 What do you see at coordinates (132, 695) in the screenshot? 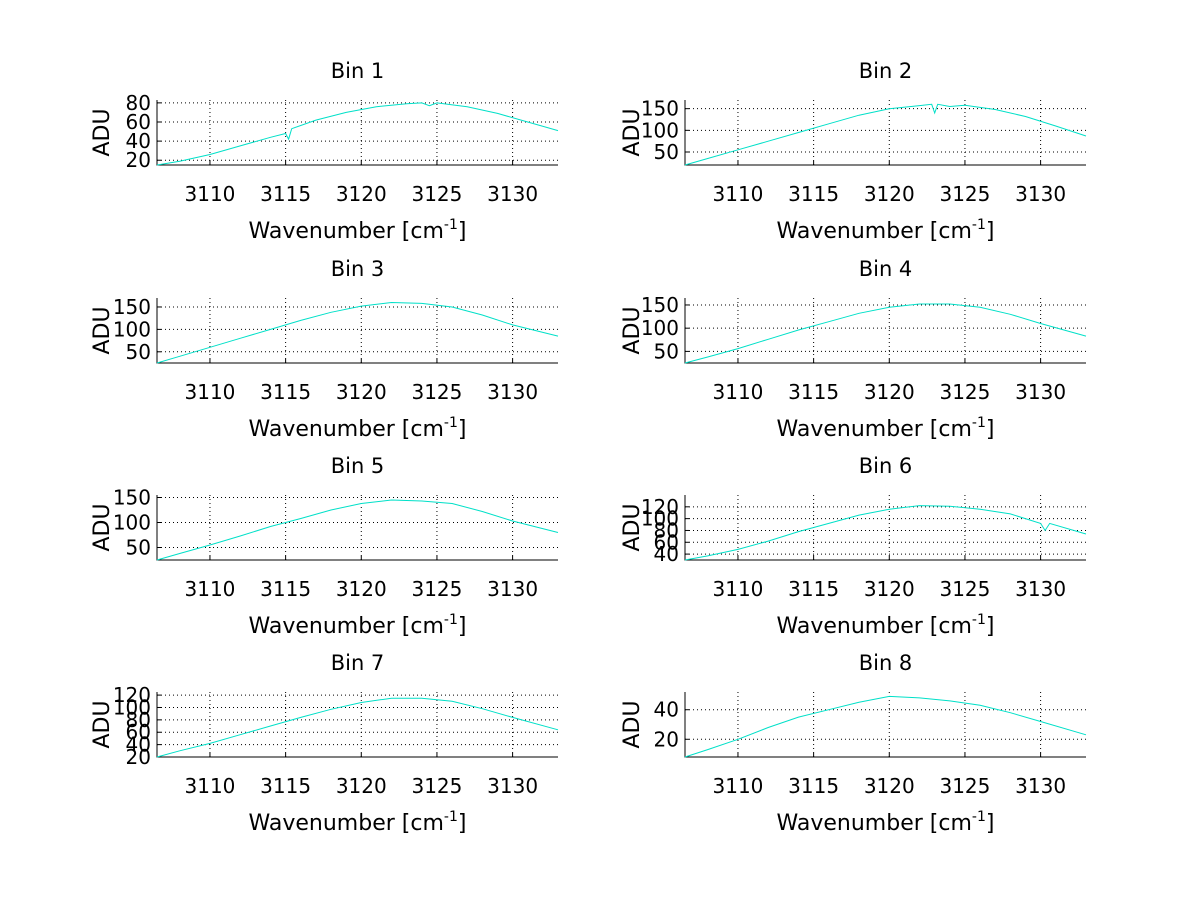
I see `y-tick-label: 120` at bounding box center [132, 695].